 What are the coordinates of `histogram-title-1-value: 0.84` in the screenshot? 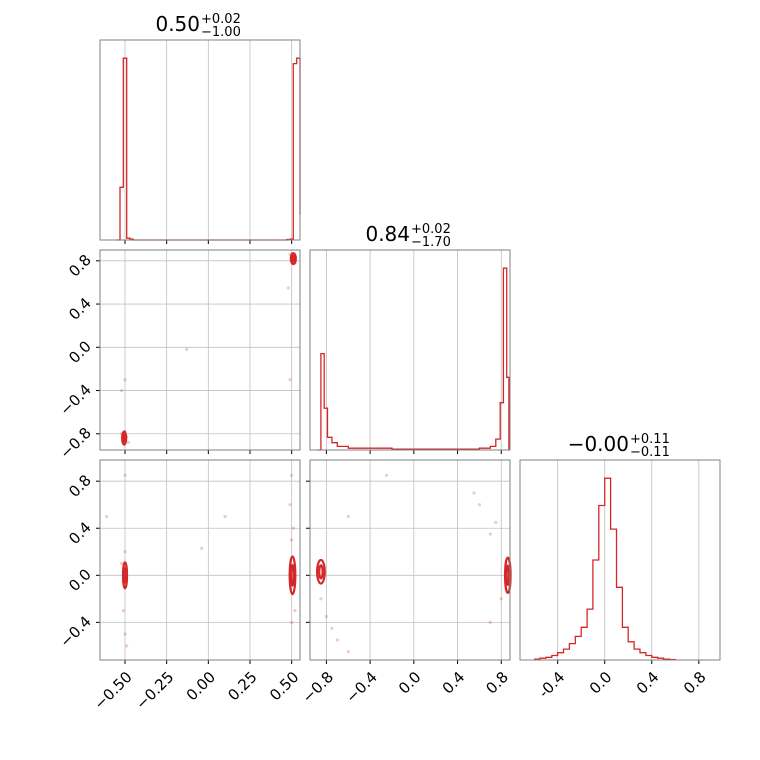 It's located at (387, 234).